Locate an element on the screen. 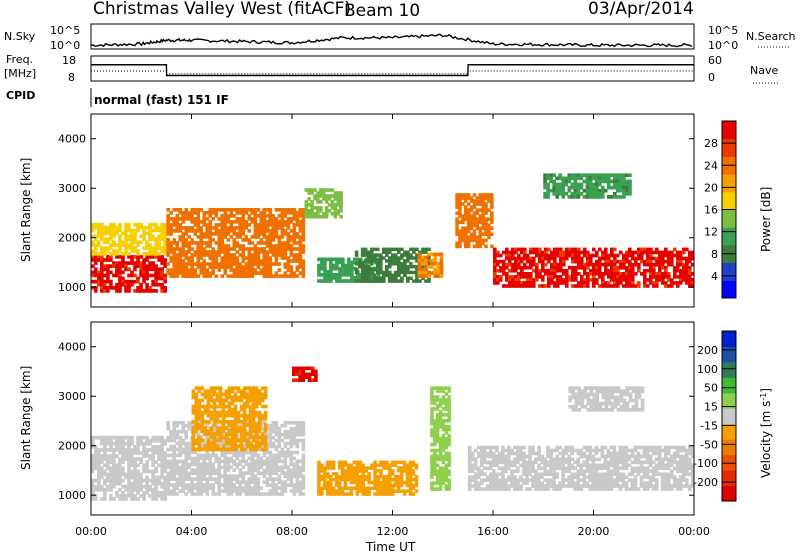  colorbar-swatch is located at coordinates (729, 200).